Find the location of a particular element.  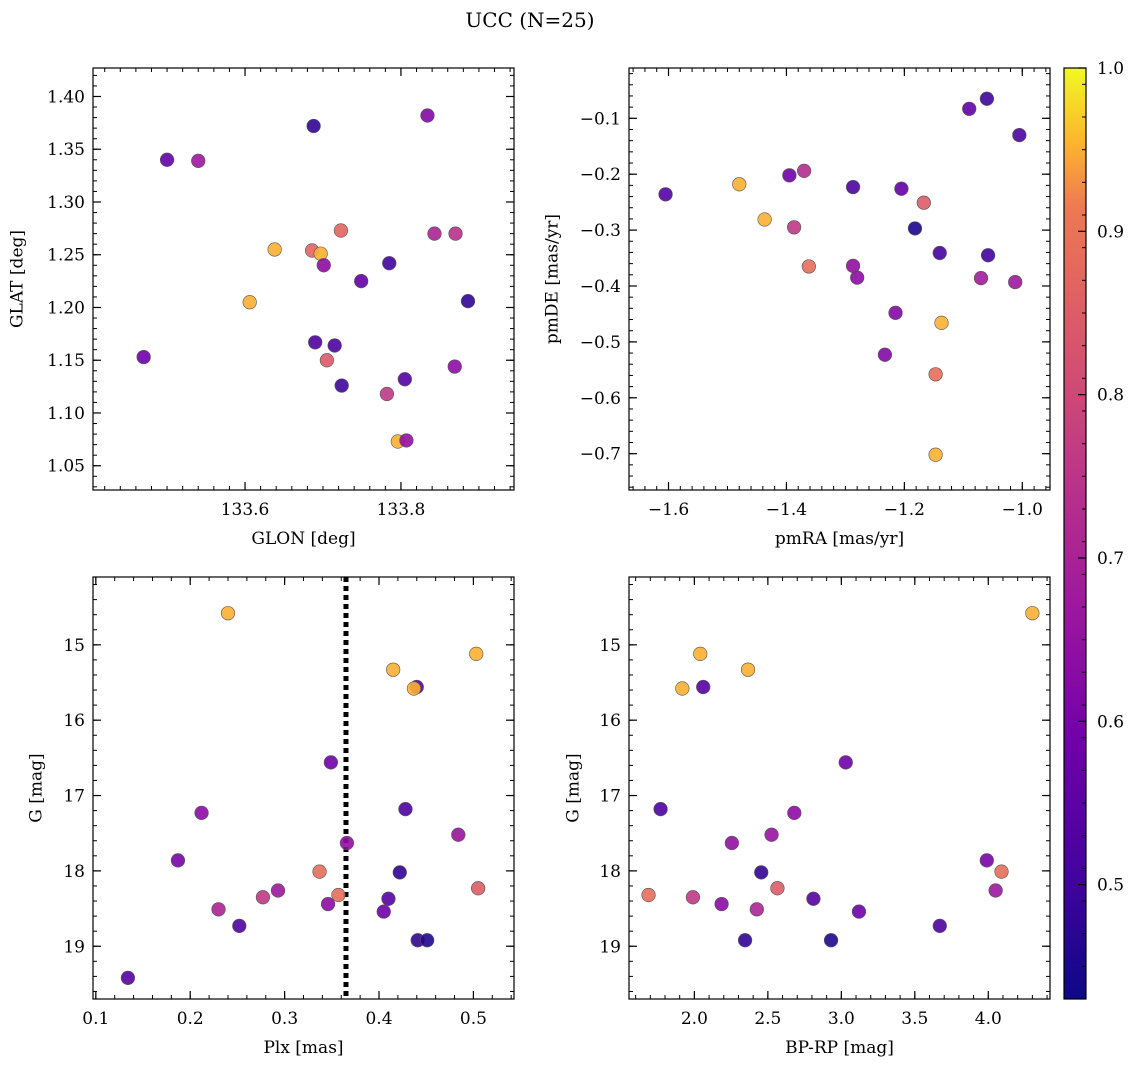

x-axis-label: Plx [mas] is located at coordinates (303, 1048).